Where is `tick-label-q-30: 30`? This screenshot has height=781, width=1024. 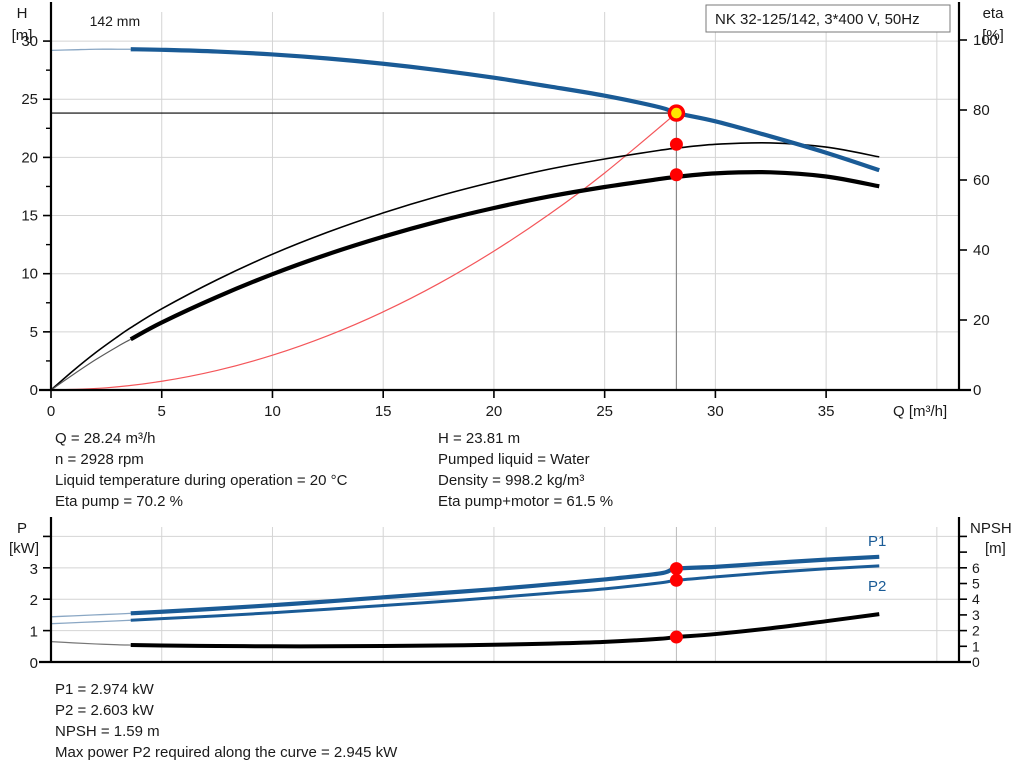
tick-label-q-30: 30 is located at coordinates (715, 411).